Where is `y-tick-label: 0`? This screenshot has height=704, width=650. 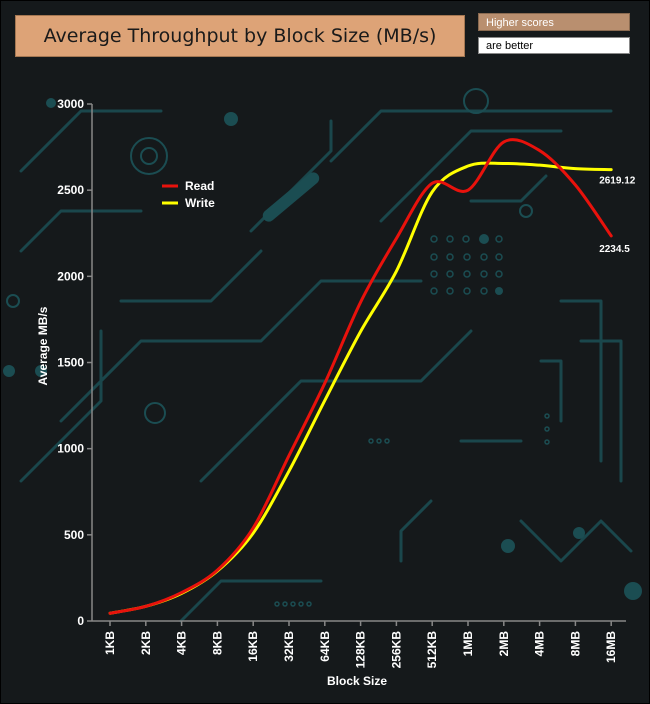 y-tick-label: 0 is located at coordinates (80, 621).